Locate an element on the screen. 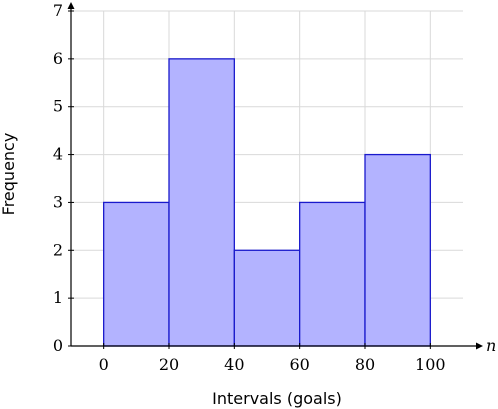 This screenshot has height=409, width=498. y-tick-label: 2 is located at coordinates (58, 249).